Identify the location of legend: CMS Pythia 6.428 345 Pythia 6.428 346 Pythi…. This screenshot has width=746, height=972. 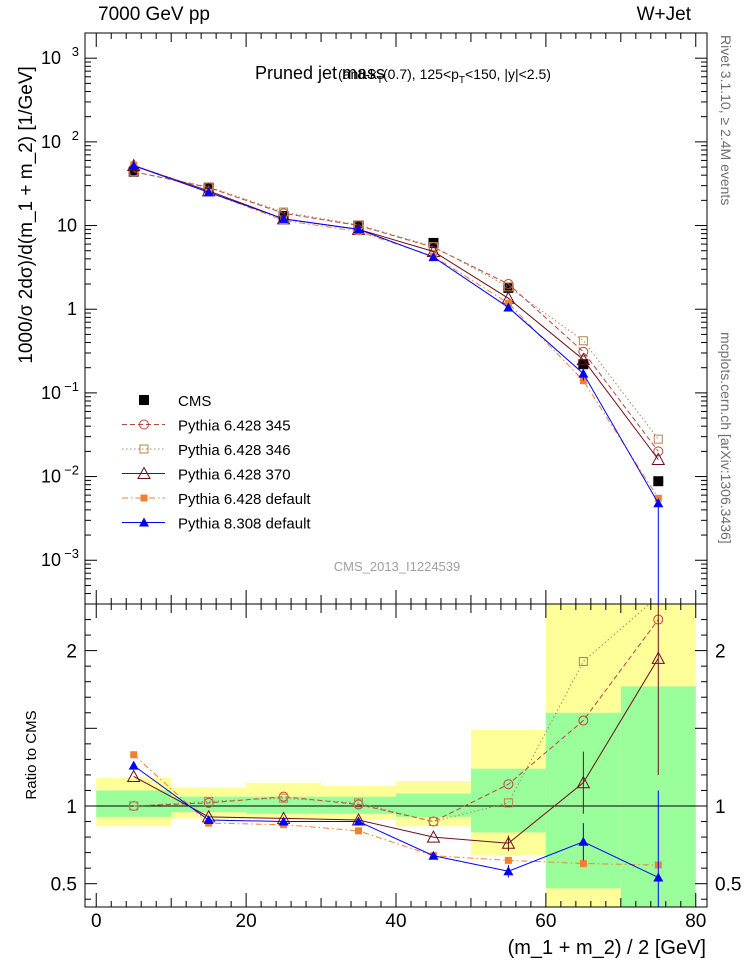
(216, 463).